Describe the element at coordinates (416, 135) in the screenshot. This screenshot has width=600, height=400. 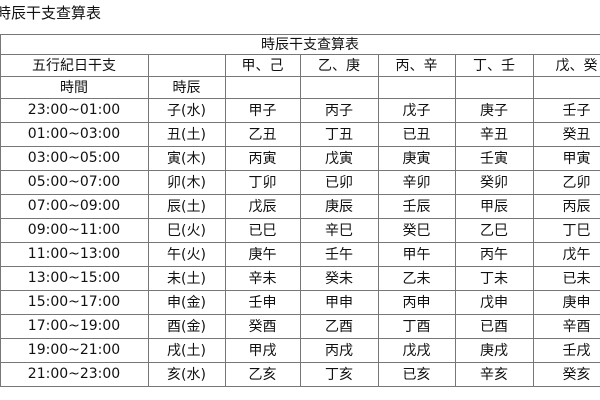
I see `table-cell: 已丑` at that location.